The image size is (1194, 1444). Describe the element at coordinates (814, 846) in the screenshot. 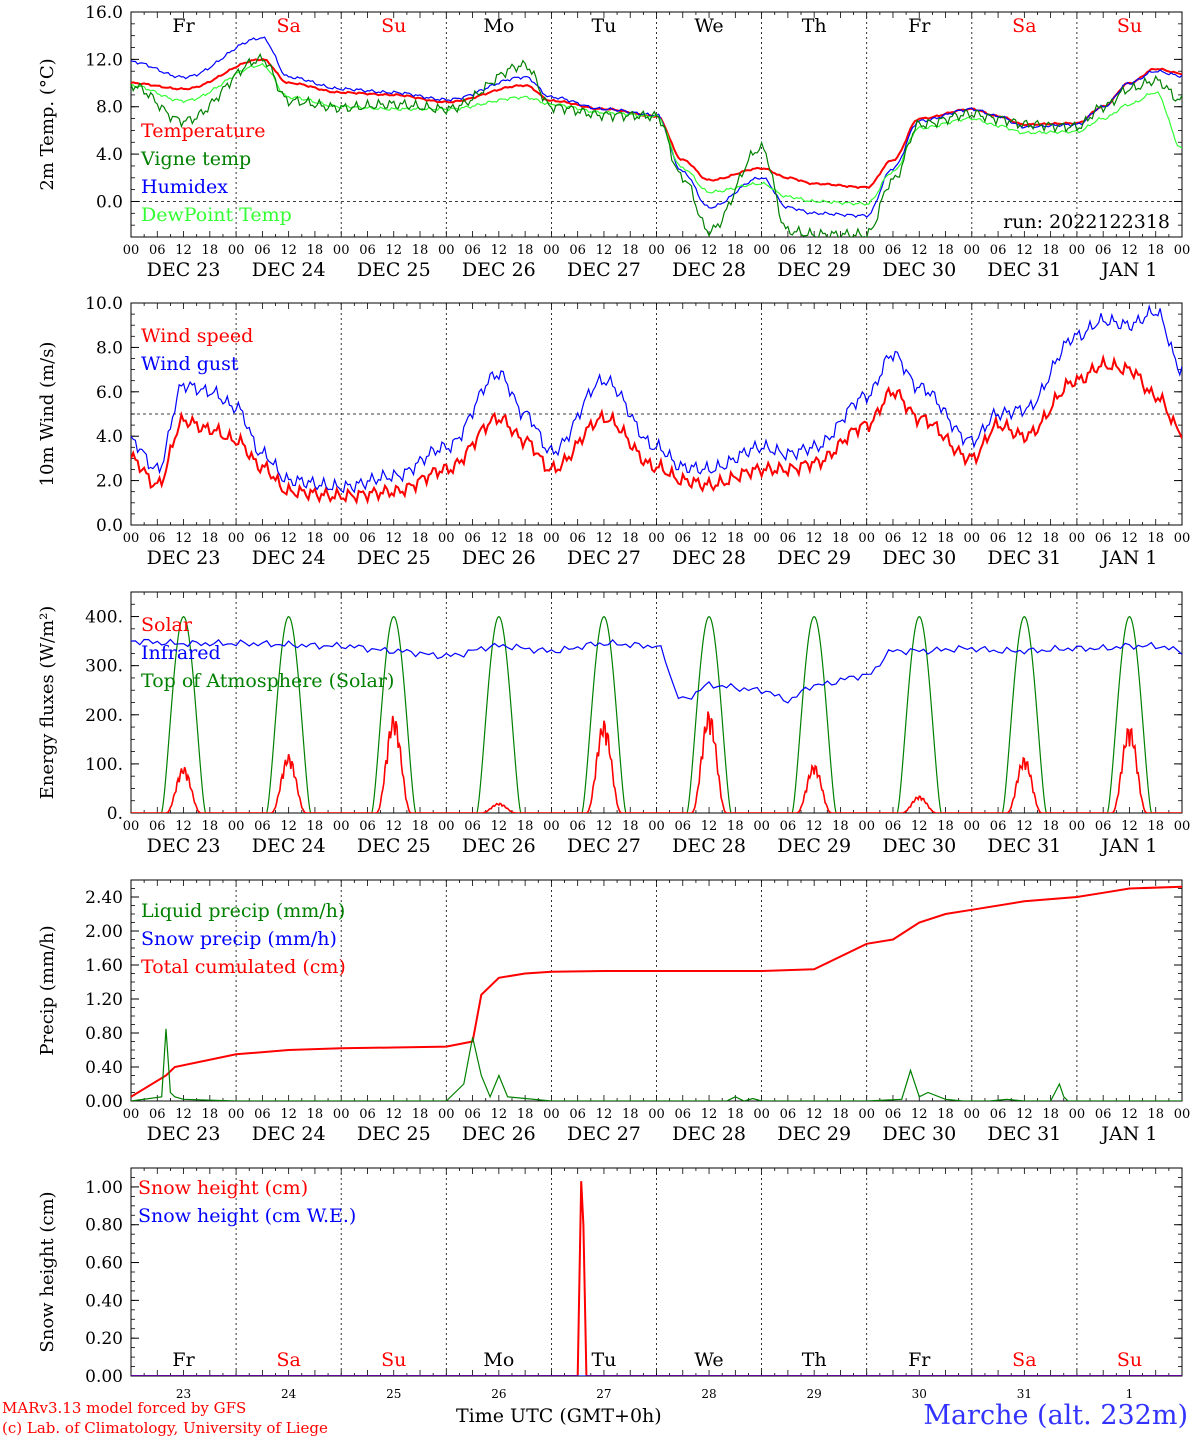

I see `date-label: DEC 29` at that location.